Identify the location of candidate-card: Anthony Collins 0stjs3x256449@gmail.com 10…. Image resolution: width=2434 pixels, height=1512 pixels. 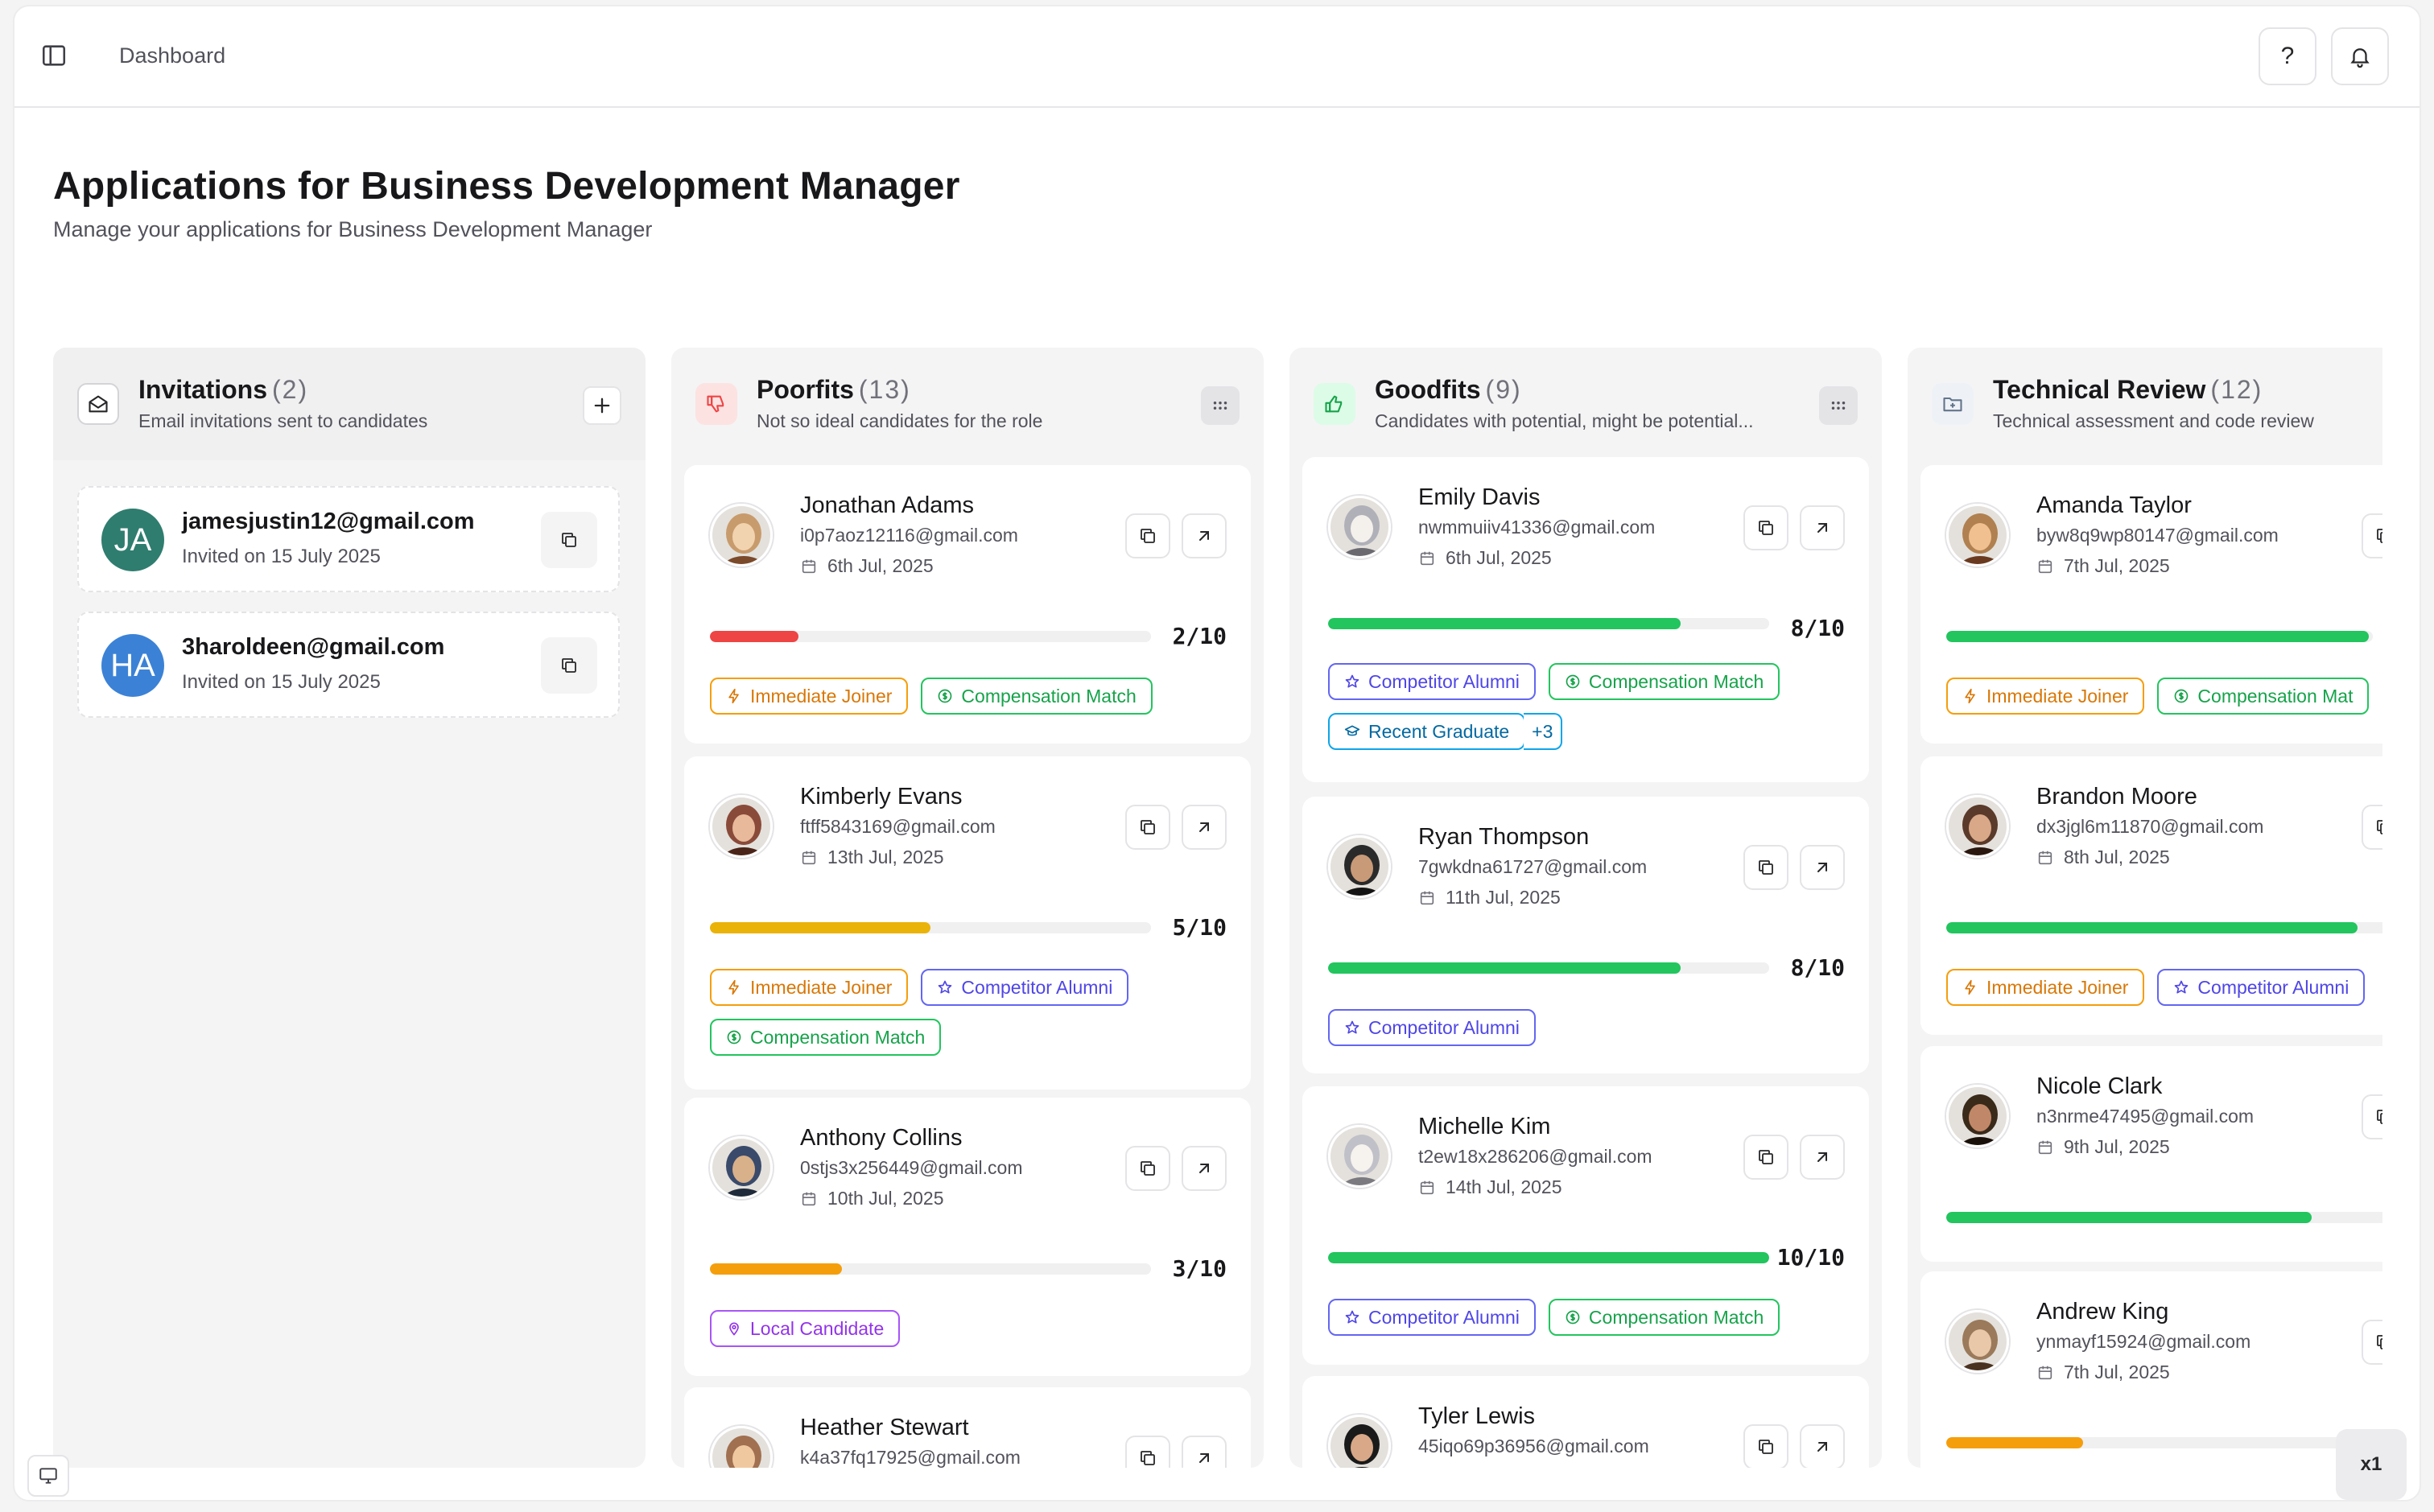
(967, 1237).